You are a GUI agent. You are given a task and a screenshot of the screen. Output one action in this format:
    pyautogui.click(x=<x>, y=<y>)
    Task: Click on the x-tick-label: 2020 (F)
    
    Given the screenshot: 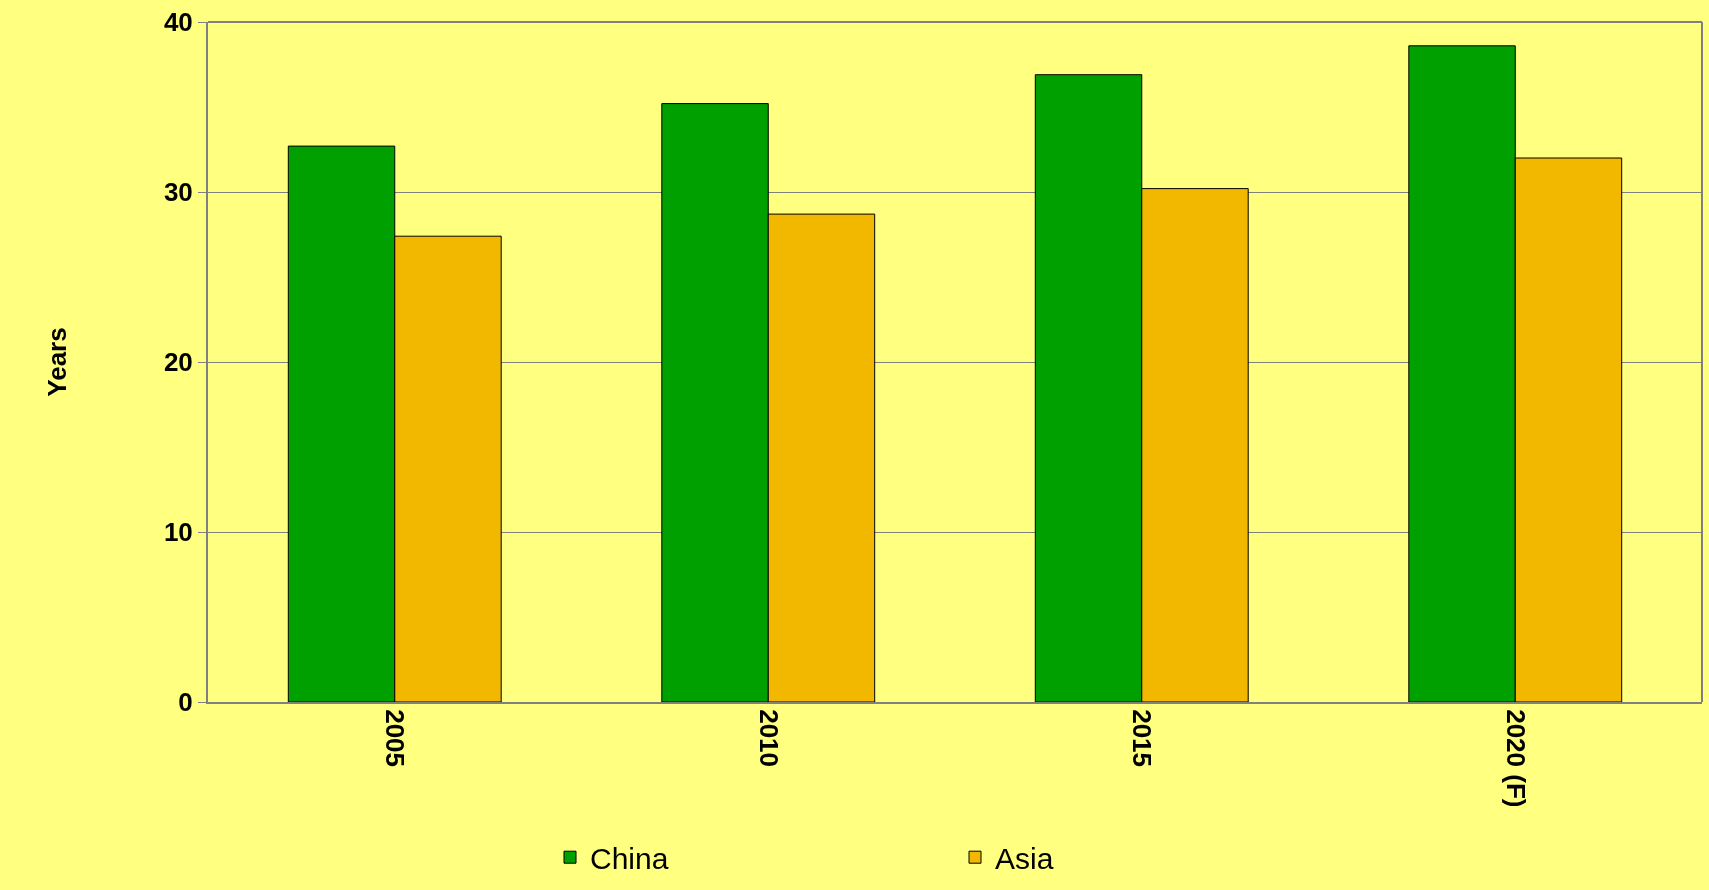 What is the action you would take?
    pyautogui.click(x=1515, y=758)
    